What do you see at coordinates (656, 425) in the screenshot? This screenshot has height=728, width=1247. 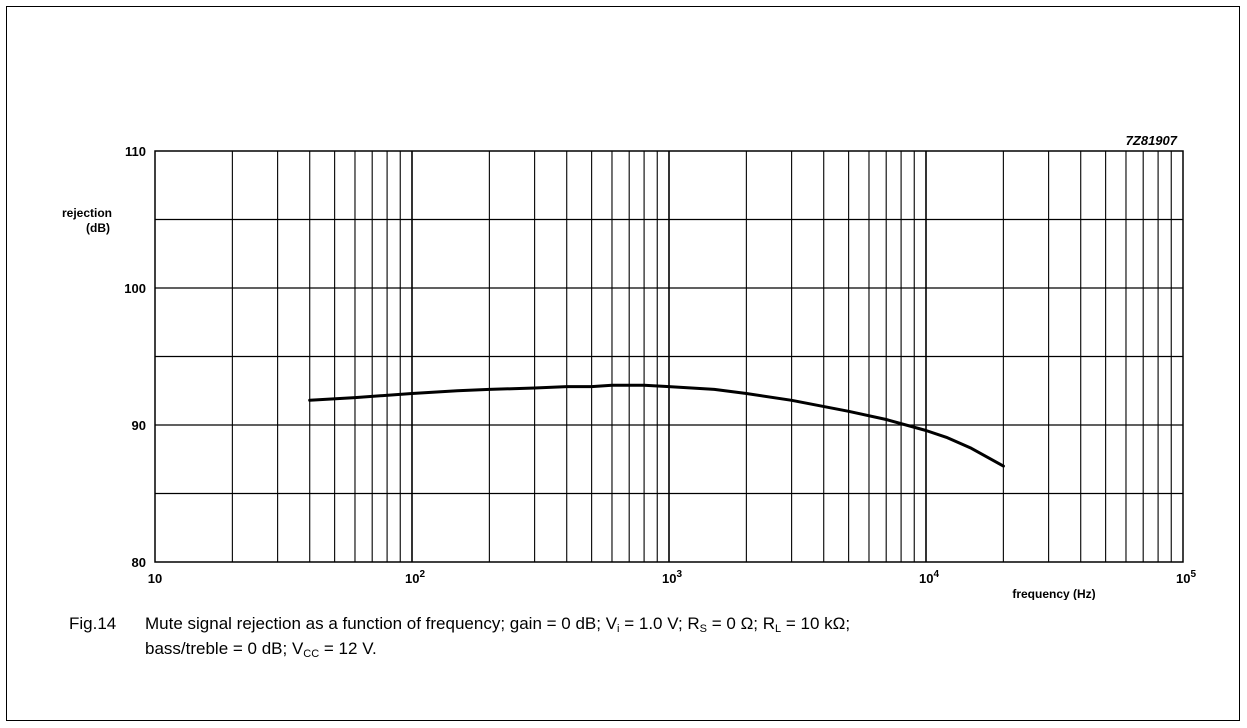 I see `rejection-curve` at bounding box center [656, 425].